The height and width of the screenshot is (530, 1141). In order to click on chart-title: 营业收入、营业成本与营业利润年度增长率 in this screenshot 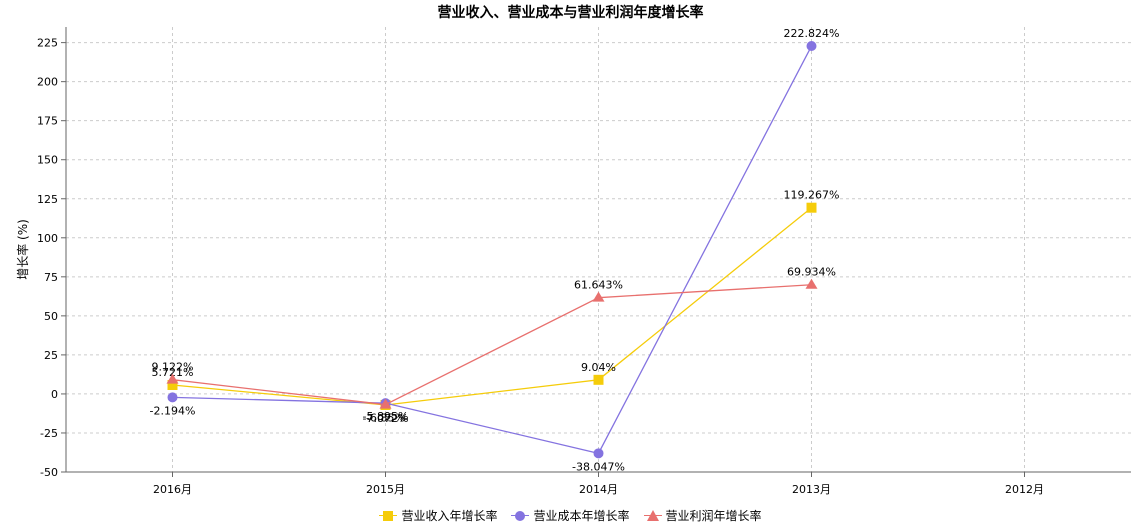, I will do `click(570, 13)`.